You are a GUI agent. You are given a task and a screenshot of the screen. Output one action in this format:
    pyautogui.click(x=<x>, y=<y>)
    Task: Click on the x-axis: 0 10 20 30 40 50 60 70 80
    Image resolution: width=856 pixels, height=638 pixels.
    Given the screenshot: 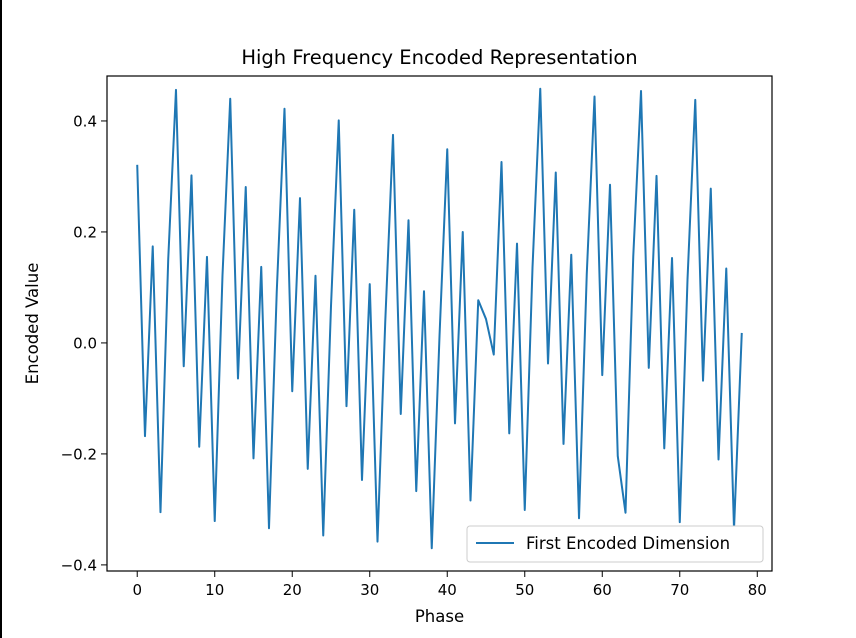 What is the action you would take?
    pyautogui.click(x=449, y=585)
    